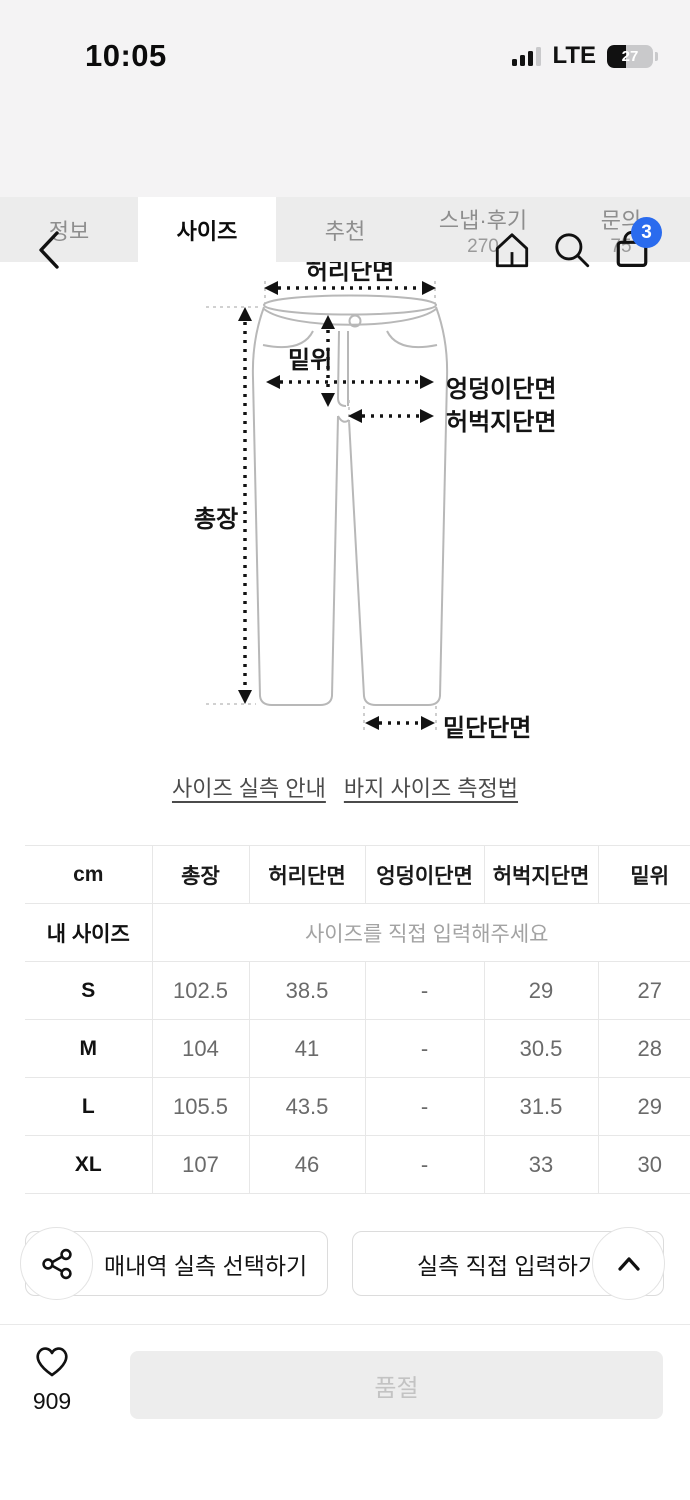 This screenshot has width=690, height=1500. What do you see at coordinates (200, 1048) in the screenshot?
I see `cell-value: 104` at bounding box center [200, 1048].